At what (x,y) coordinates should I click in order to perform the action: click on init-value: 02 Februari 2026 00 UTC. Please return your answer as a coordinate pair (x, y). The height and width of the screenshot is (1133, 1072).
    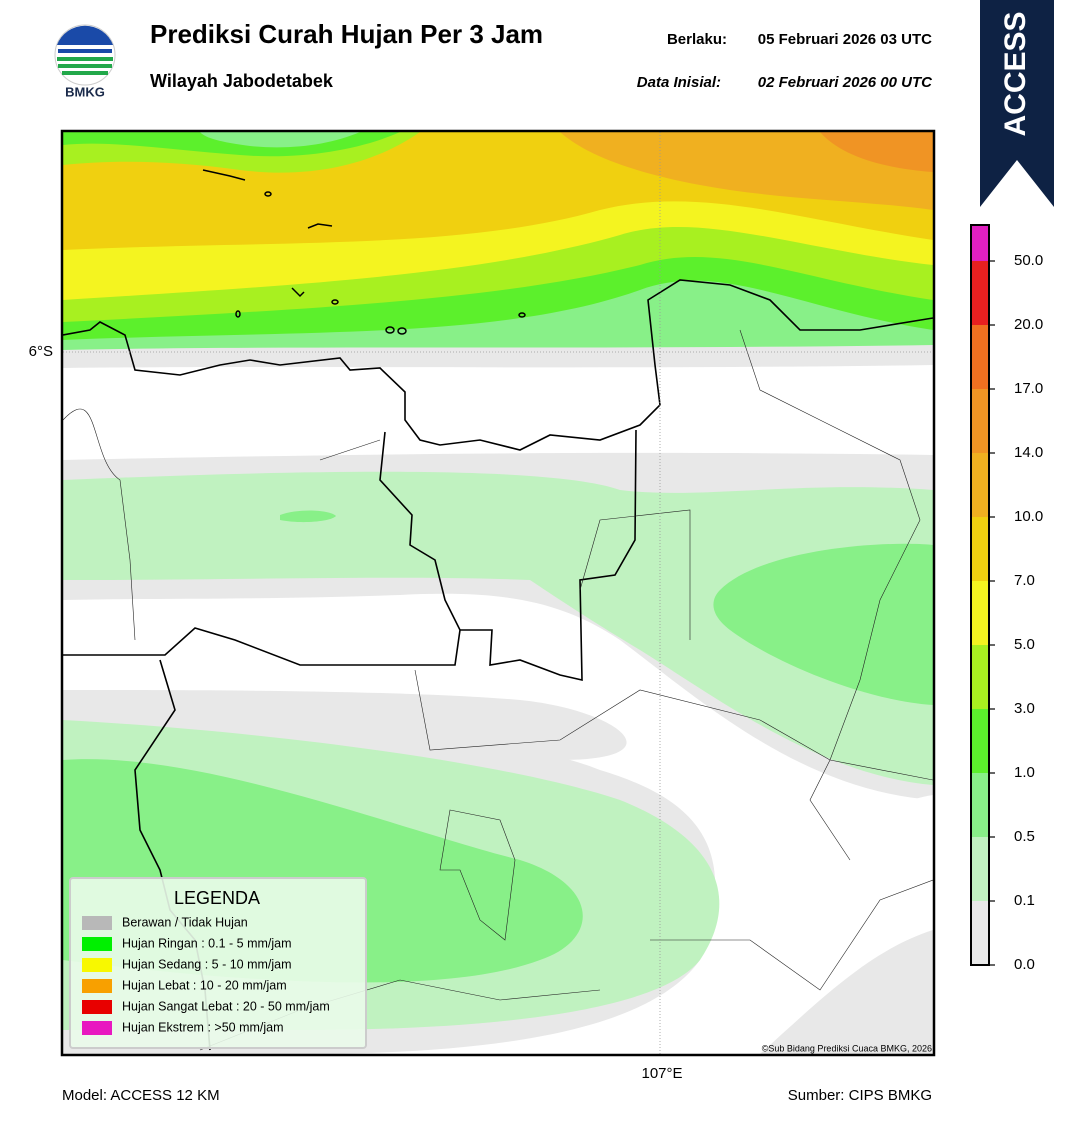
    Looking at the image, I should click on (845, 82).